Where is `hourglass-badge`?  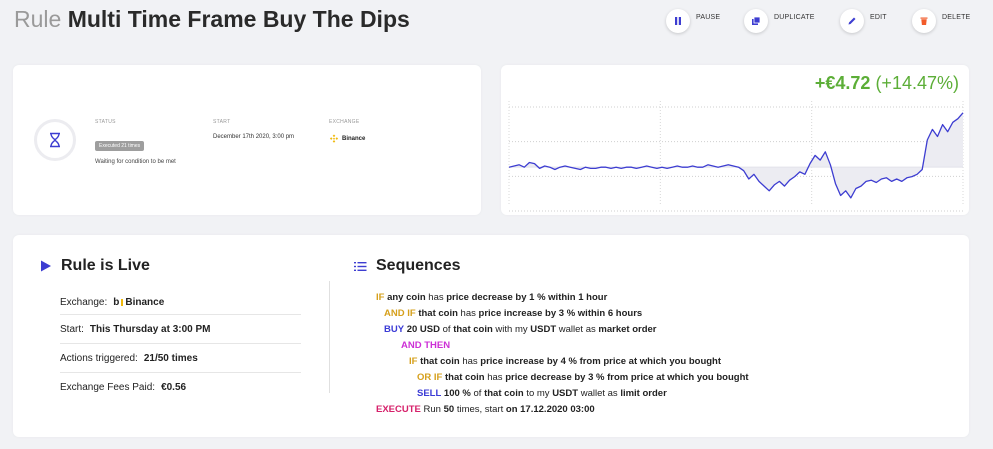
hourglass-badge is located at coordinates (55, 140).